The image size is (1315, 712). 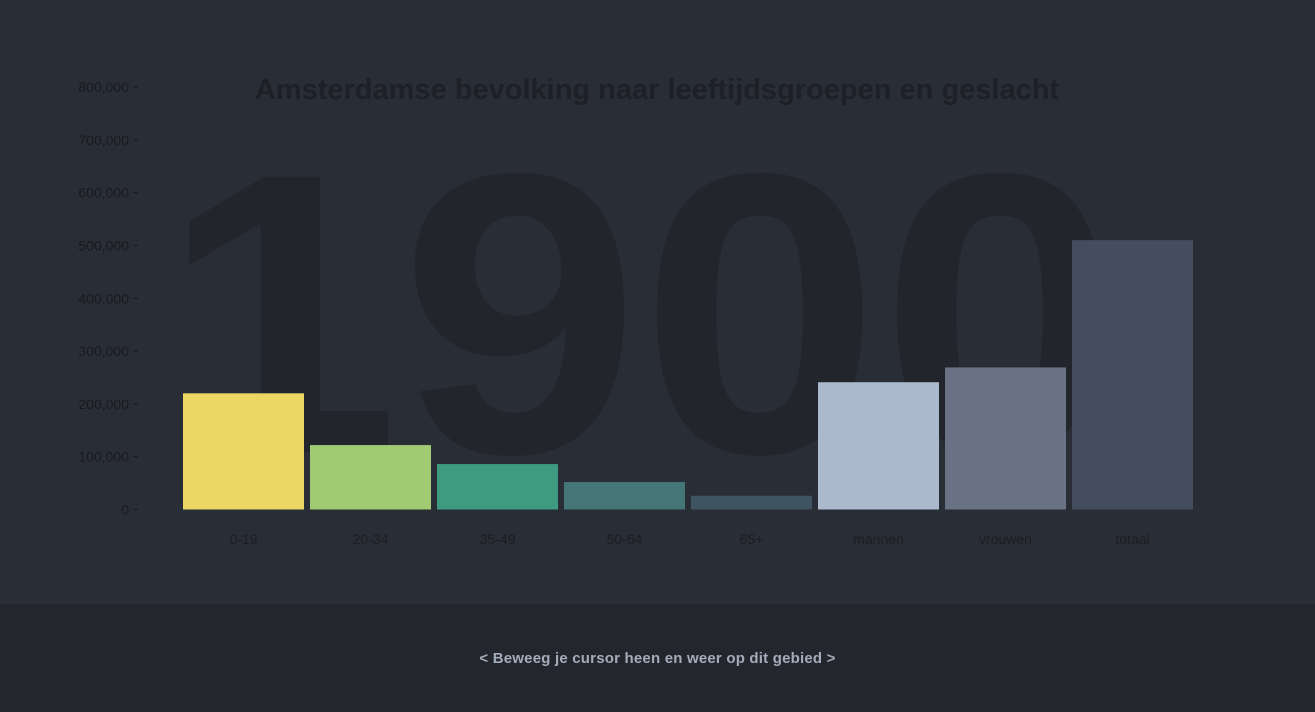 I want to click on x-category-label: mannen, so click(x=878, y=539).